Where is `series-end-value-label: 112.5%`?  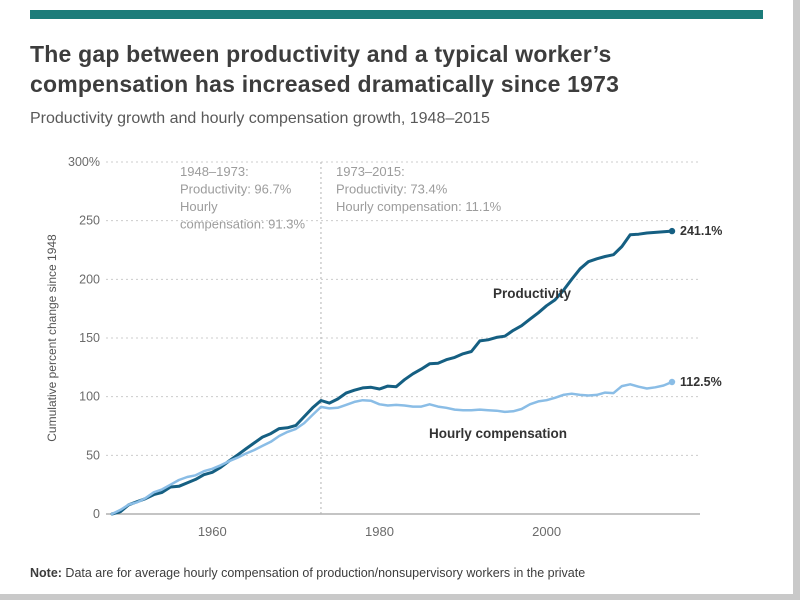 series-end-value-label: 112.5% is located at coordinates (701, 382).